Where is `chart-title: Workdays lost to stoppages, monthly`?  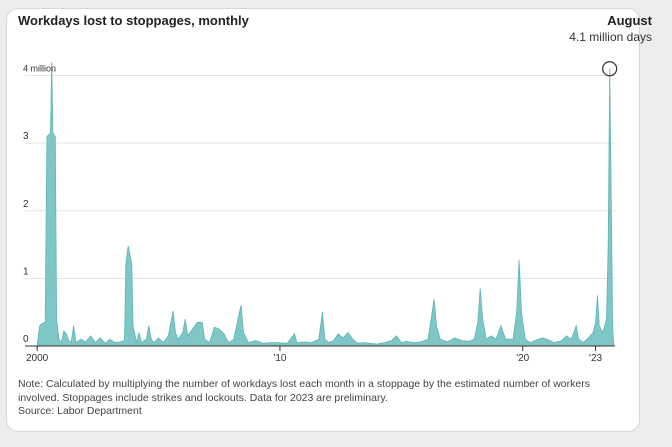 chart-title: Workdays lost to stoppages, monthly is located at coordinates (133, 20).